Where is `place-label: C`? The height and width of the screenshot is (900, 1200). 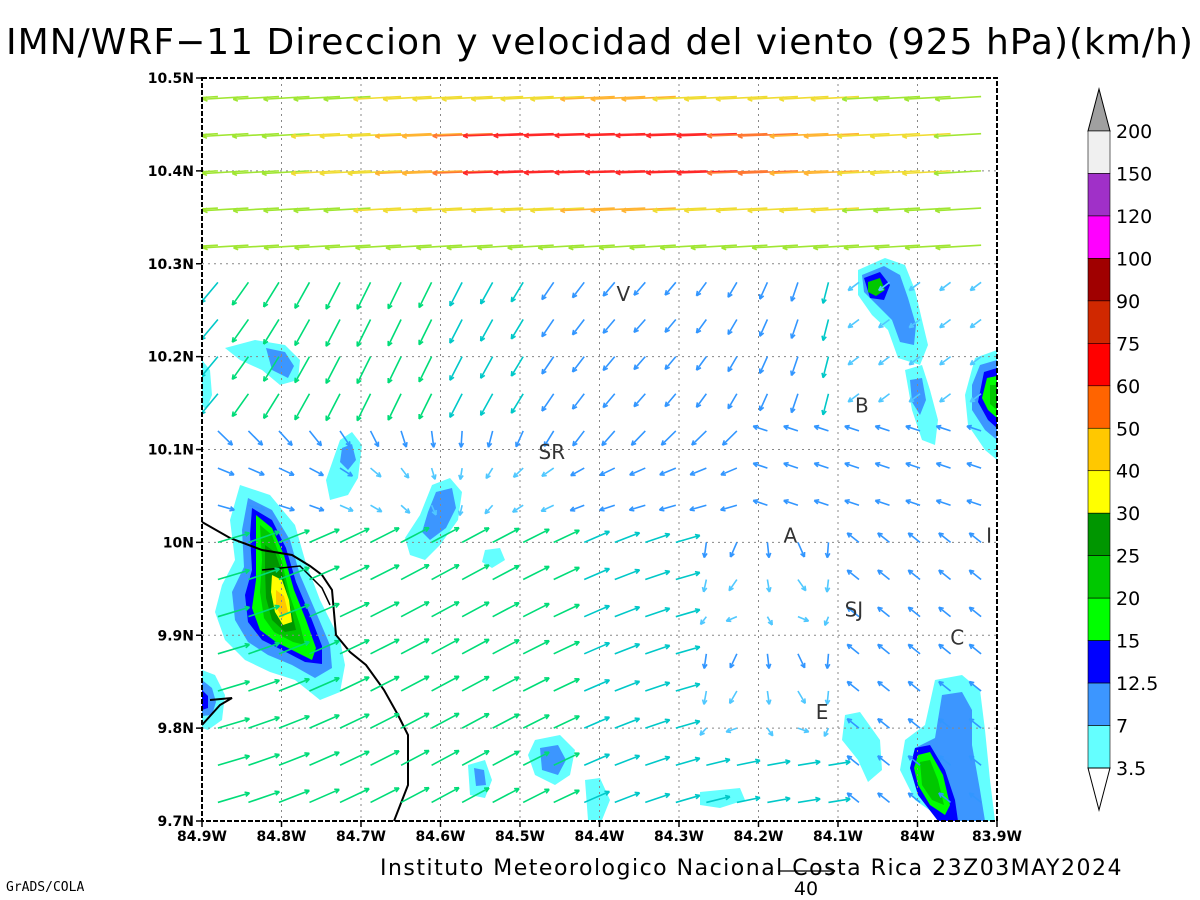 place-label: C is located at coordinates (957, 638).